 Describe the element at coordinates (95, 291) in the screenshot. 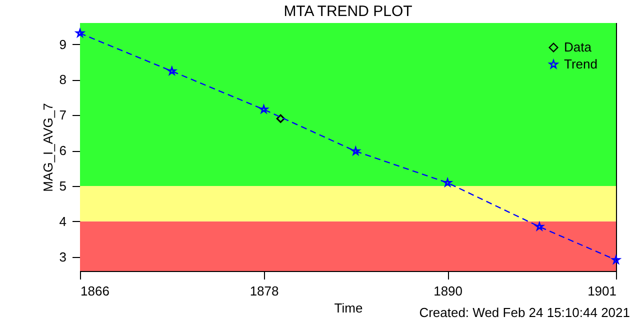

I see `x-tick-label: 1866` at that location.